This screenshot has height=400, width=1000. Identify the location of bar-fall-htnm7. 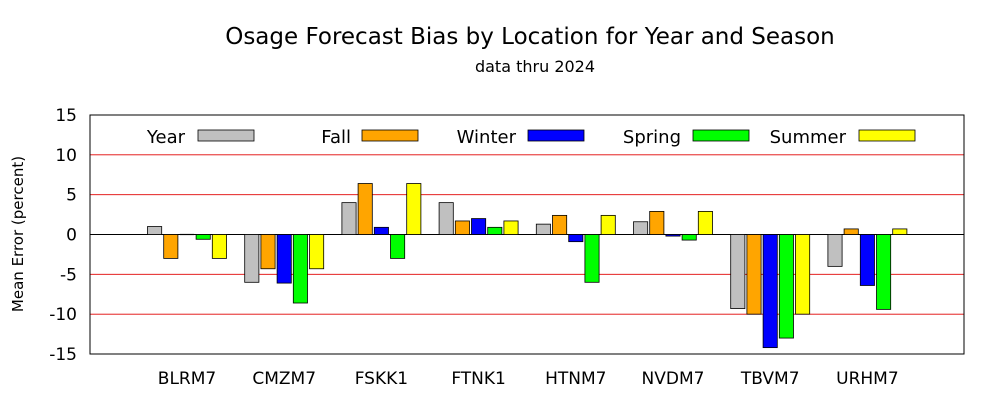
(560, 224).